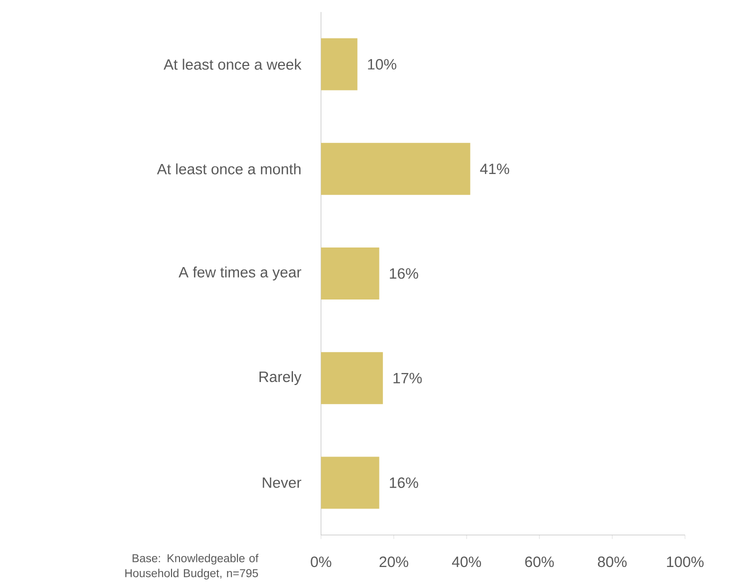 This screenshot has width=730, height=583. I want to click on x-tick-label: 20%, so click(394, 562).